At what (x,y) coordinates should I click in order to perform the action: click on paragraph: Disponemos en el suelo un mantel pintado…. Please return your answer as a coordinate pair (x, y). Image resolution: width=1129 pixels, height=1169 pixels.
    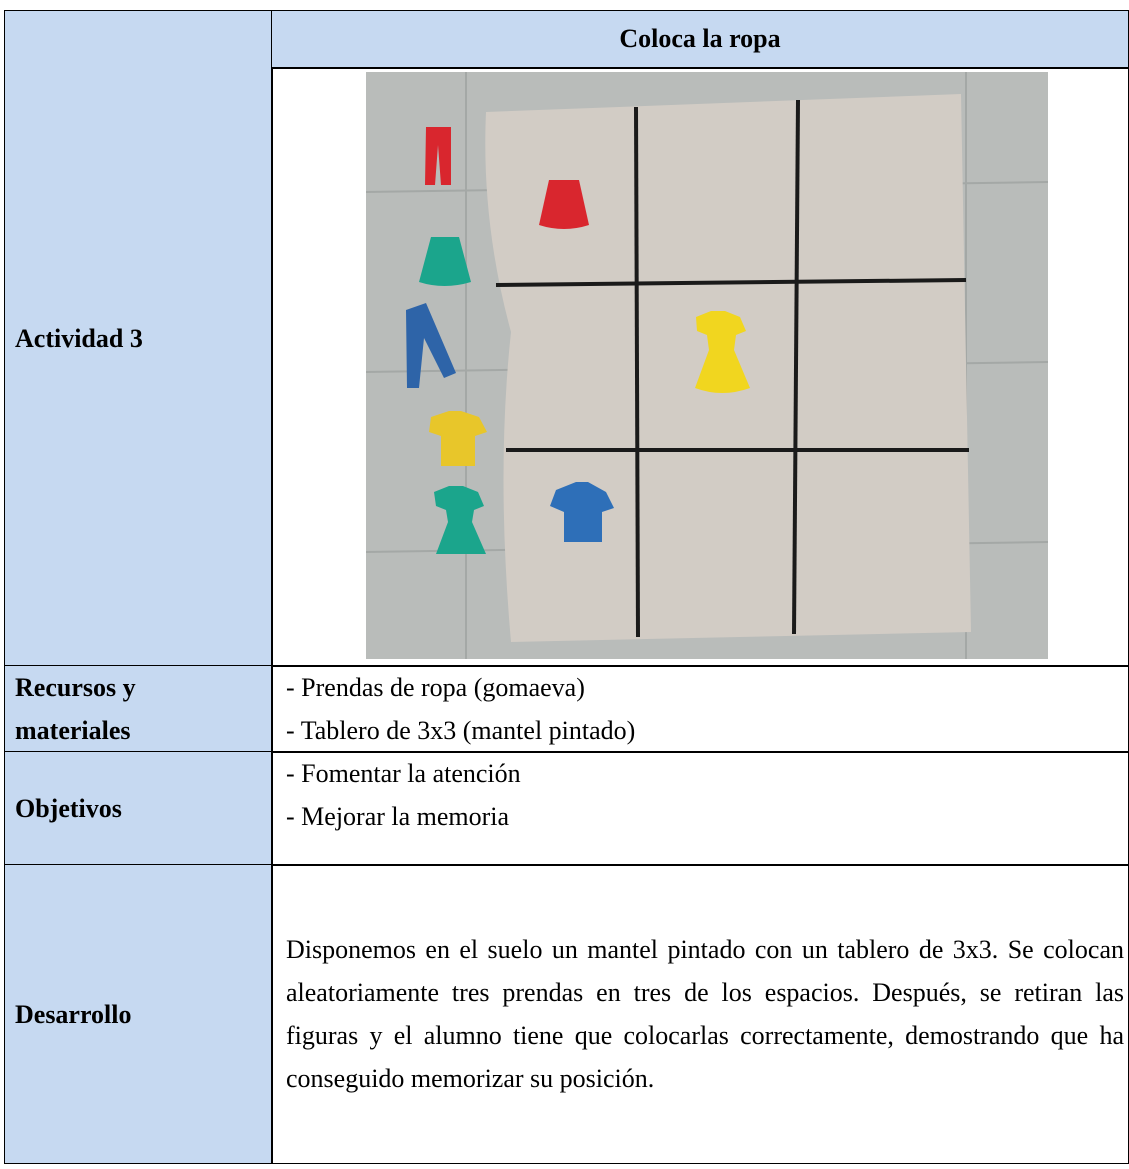
    Looking at the image, I should click on (705, 1014).